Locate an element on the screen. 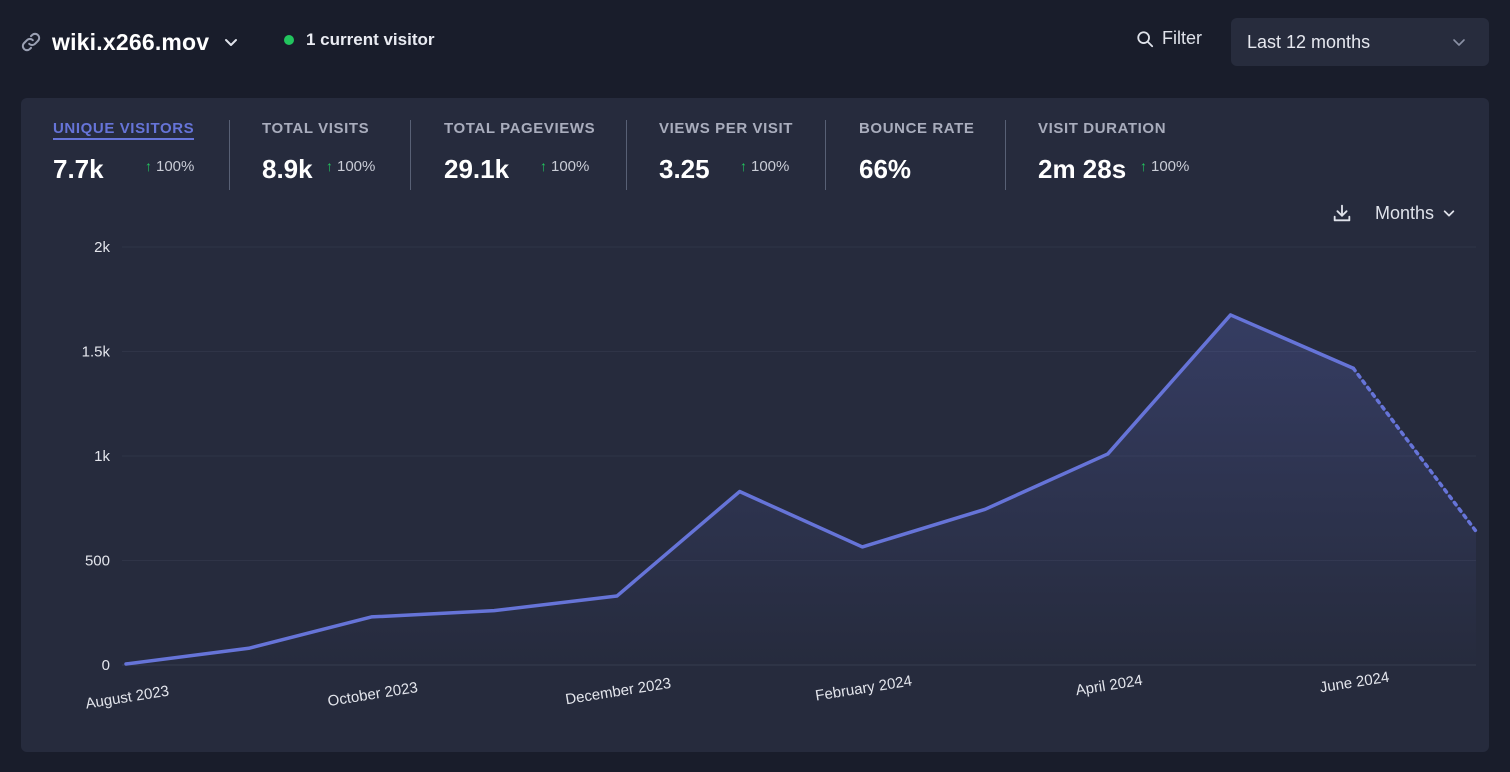  x-tick-label: August 2023 is located at coordinates (127, 698).